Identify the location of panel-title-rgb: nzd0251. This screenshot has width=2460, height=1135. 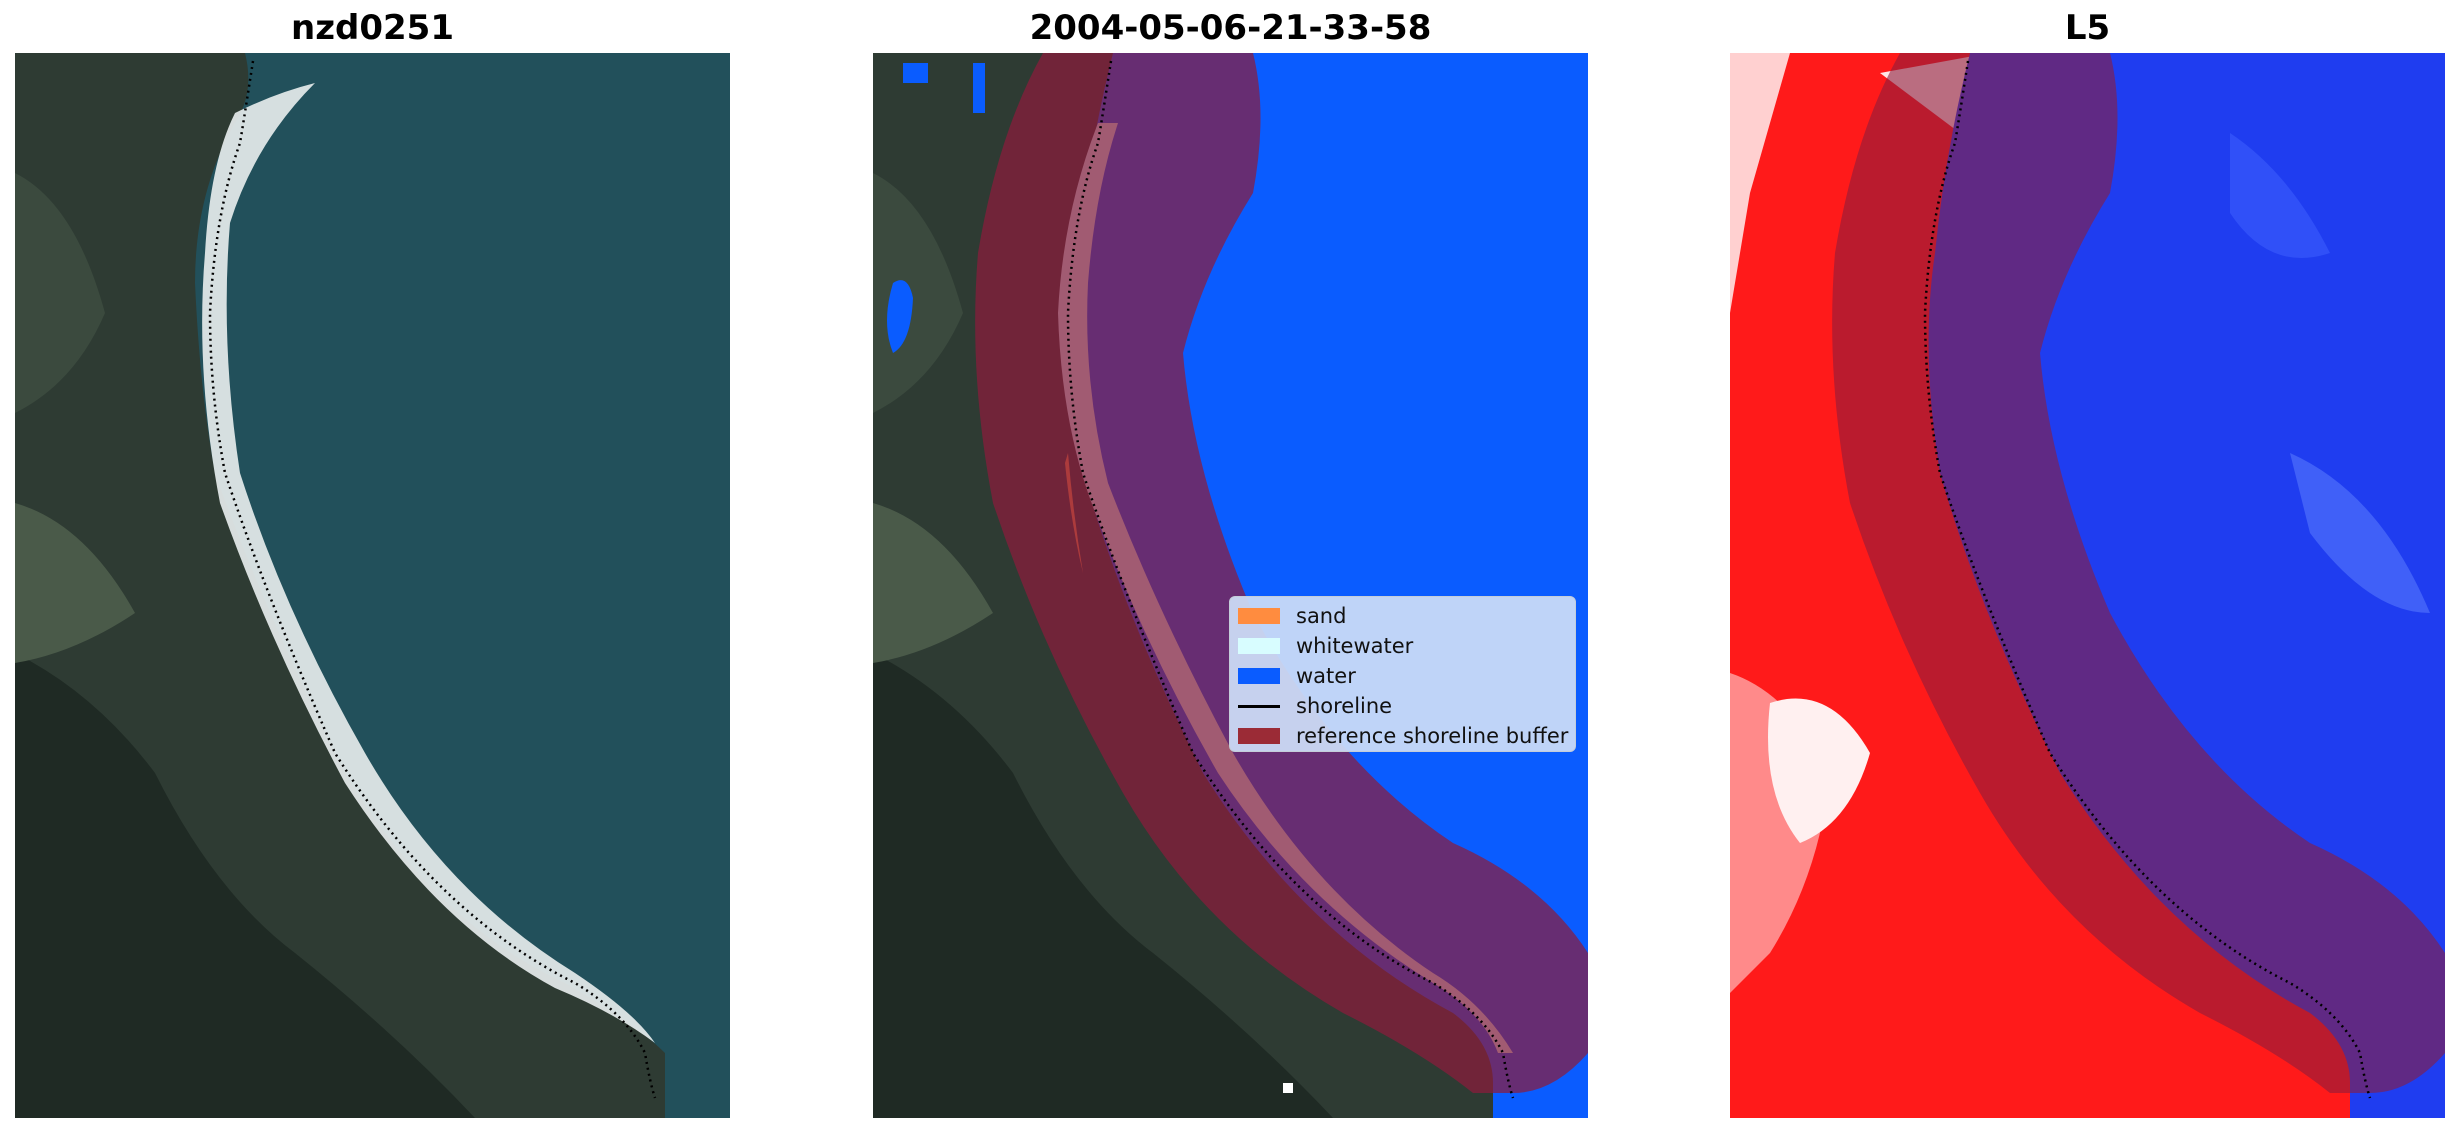
(372, 28).